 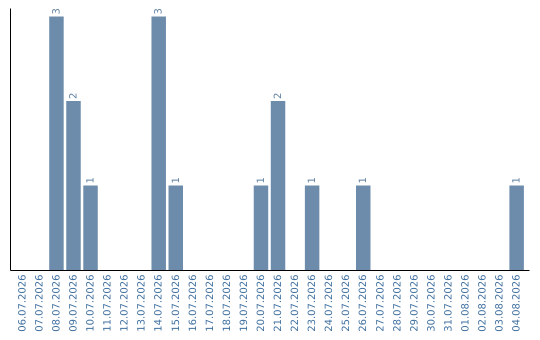 What do you see at coordinates (56, 303) in the screenshot?
I see `x-tick-label: 08.07.2026` at bounding box center [56, 303].